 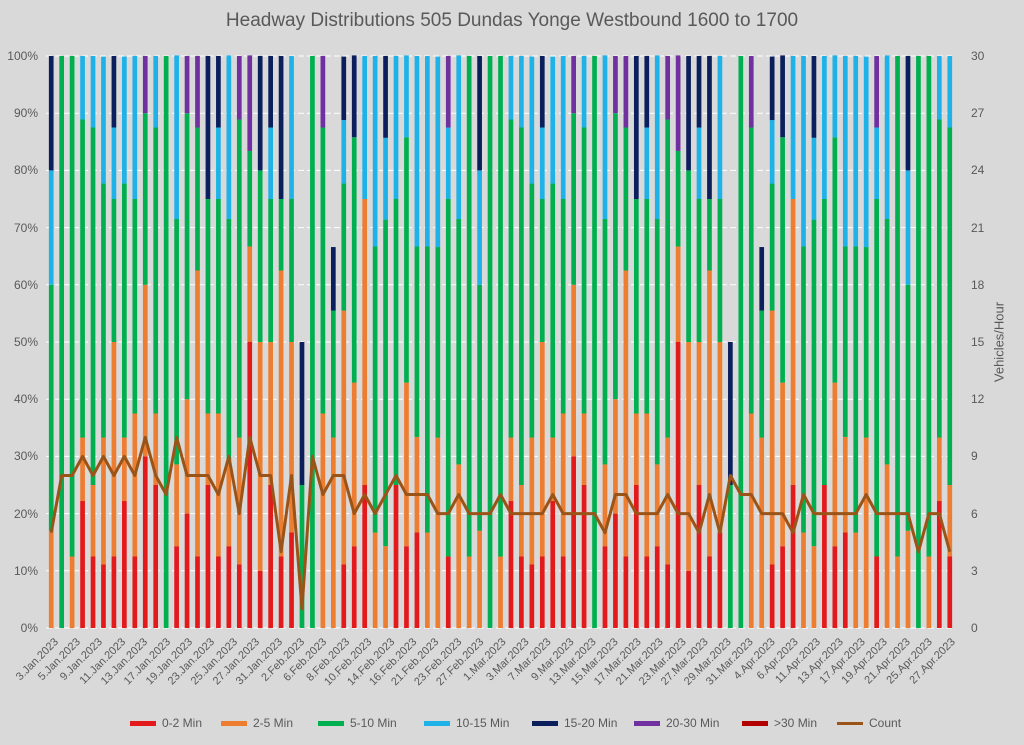 I want to click on legend-item: >30 Min, so click(x=779, y=723).